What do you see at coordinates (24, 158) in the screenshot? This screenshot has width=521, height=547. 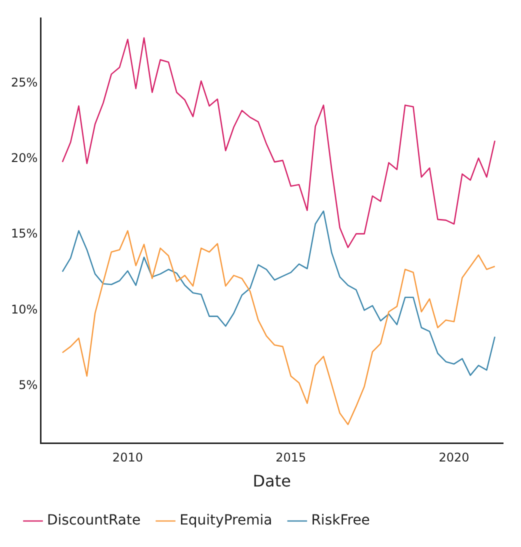 I see `y-tick-label: 20%` at bounding box center [24, 158].